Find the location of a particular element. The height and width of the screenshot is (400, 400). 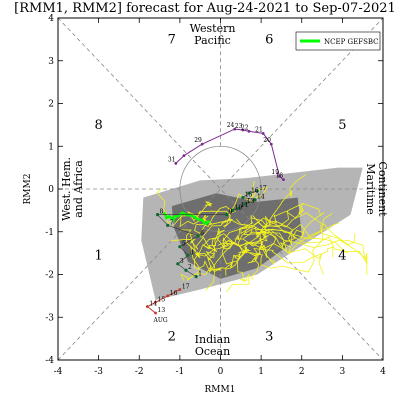

y-axis-label: RMM2 is located at coordinates (28, 189).